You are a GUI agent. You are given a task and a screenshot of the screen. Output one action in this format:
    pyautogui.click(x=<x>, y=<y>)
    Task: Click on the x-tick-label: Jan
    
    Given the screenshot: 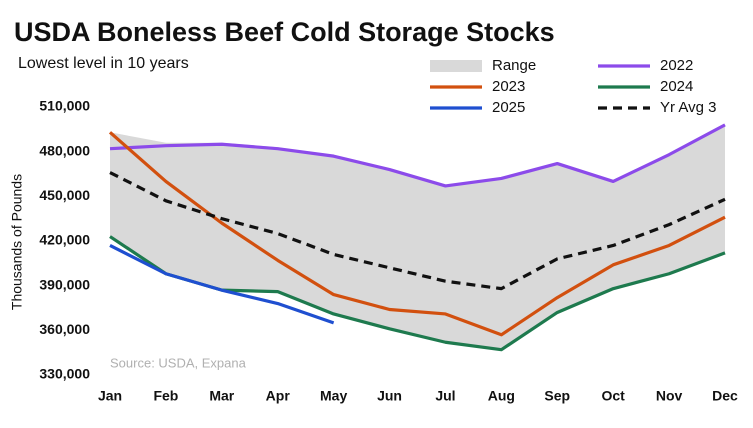 What is the action you would take?
    pyautogui.click(x=110, y=396)
    